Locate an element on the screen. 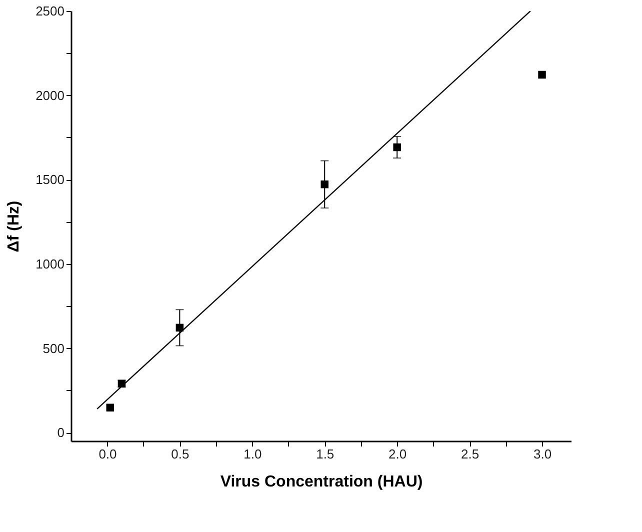 Image resolution: width=642 pixels, height=532 pixels. y-tick-label: 0 is located at coordinates (60, 432).